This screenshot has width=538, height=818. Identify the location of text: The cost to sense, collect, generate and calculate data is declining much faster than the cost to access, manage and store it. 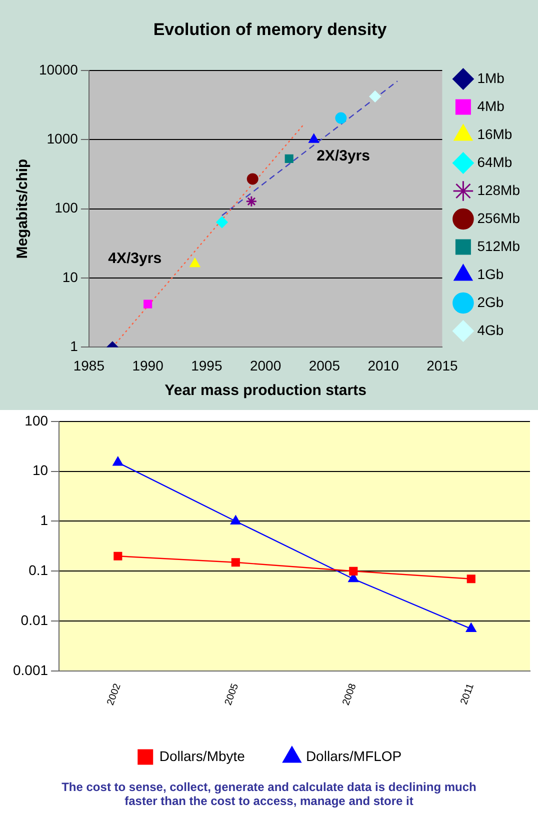
(269, 794).